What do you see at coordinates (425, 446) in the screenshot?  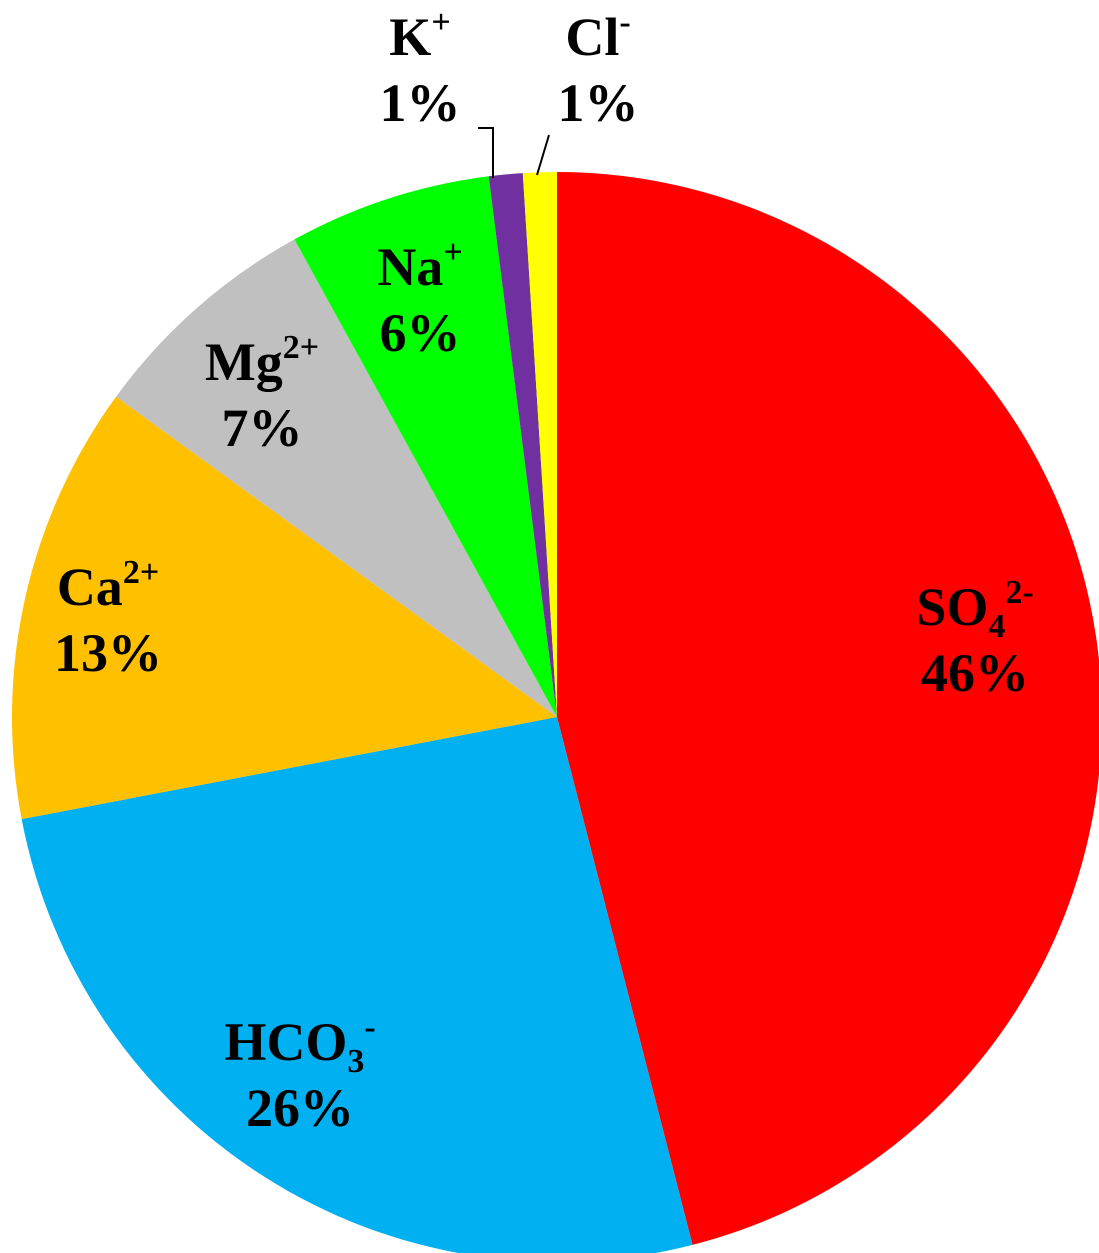 I see `pie-slice-na` at bounding box center [425, 446].